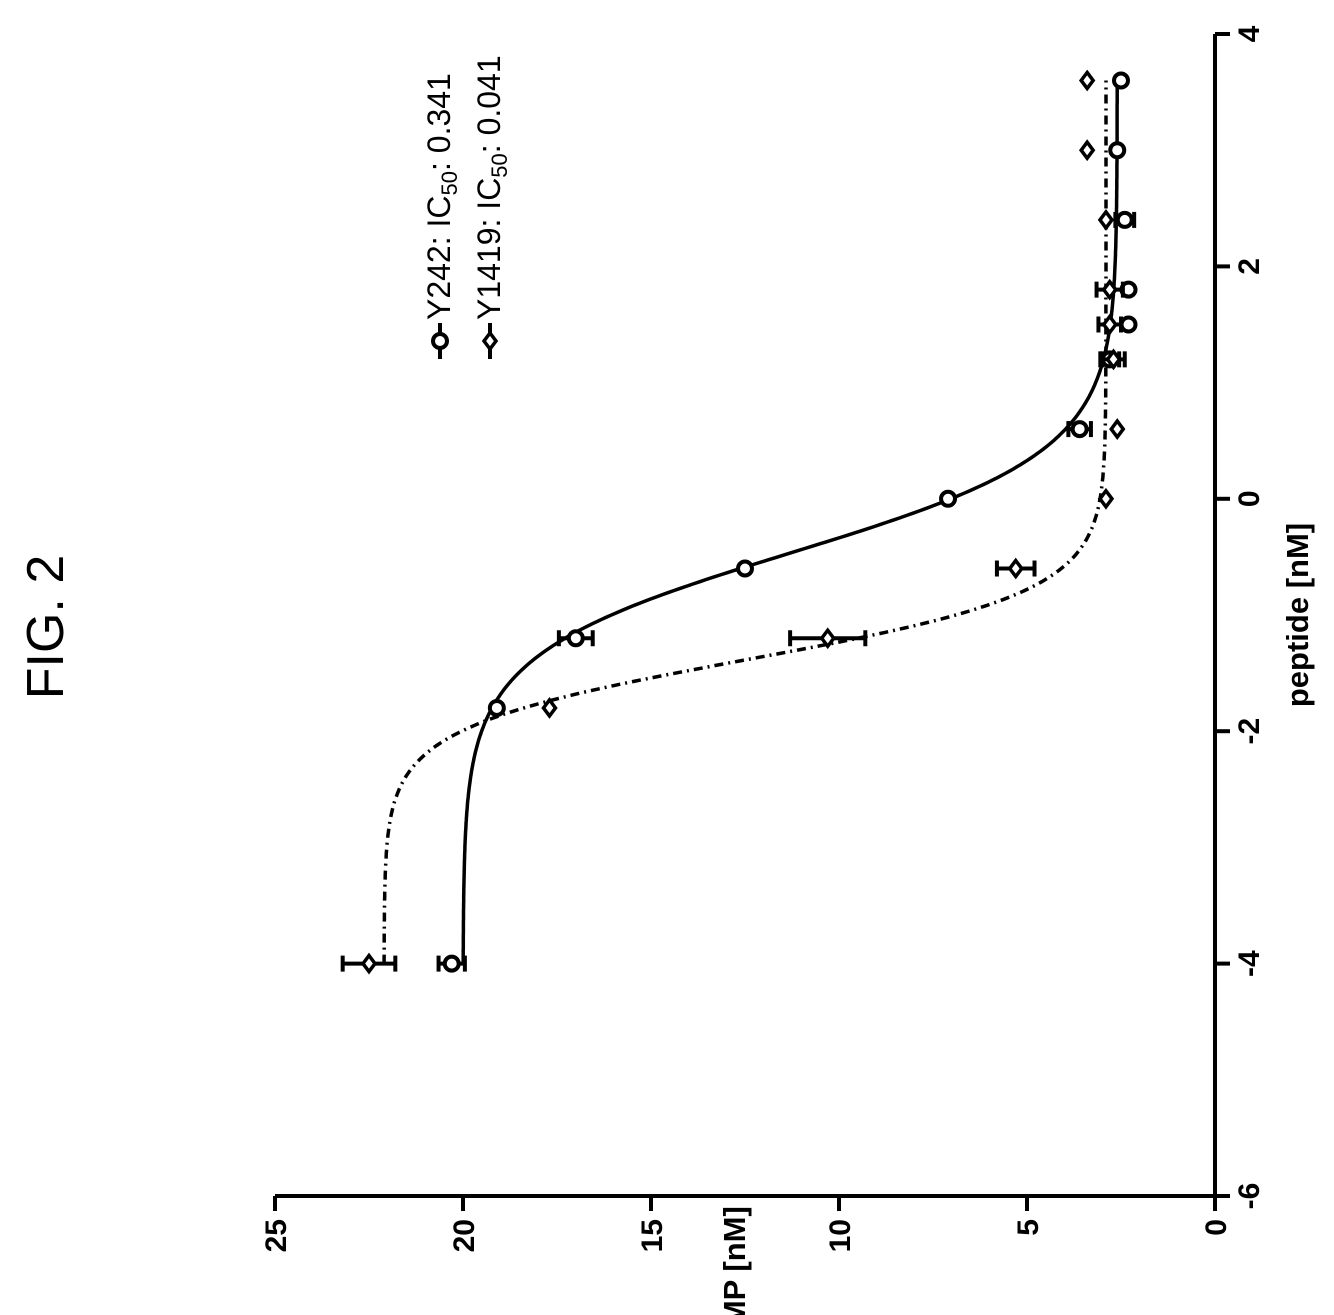 This screenshot has width=1334, height=1315. What do you see at coordinates (652, 1235) in the screenshot?
I see `y-tick-label: 15` at bounding box center [652, 1235].